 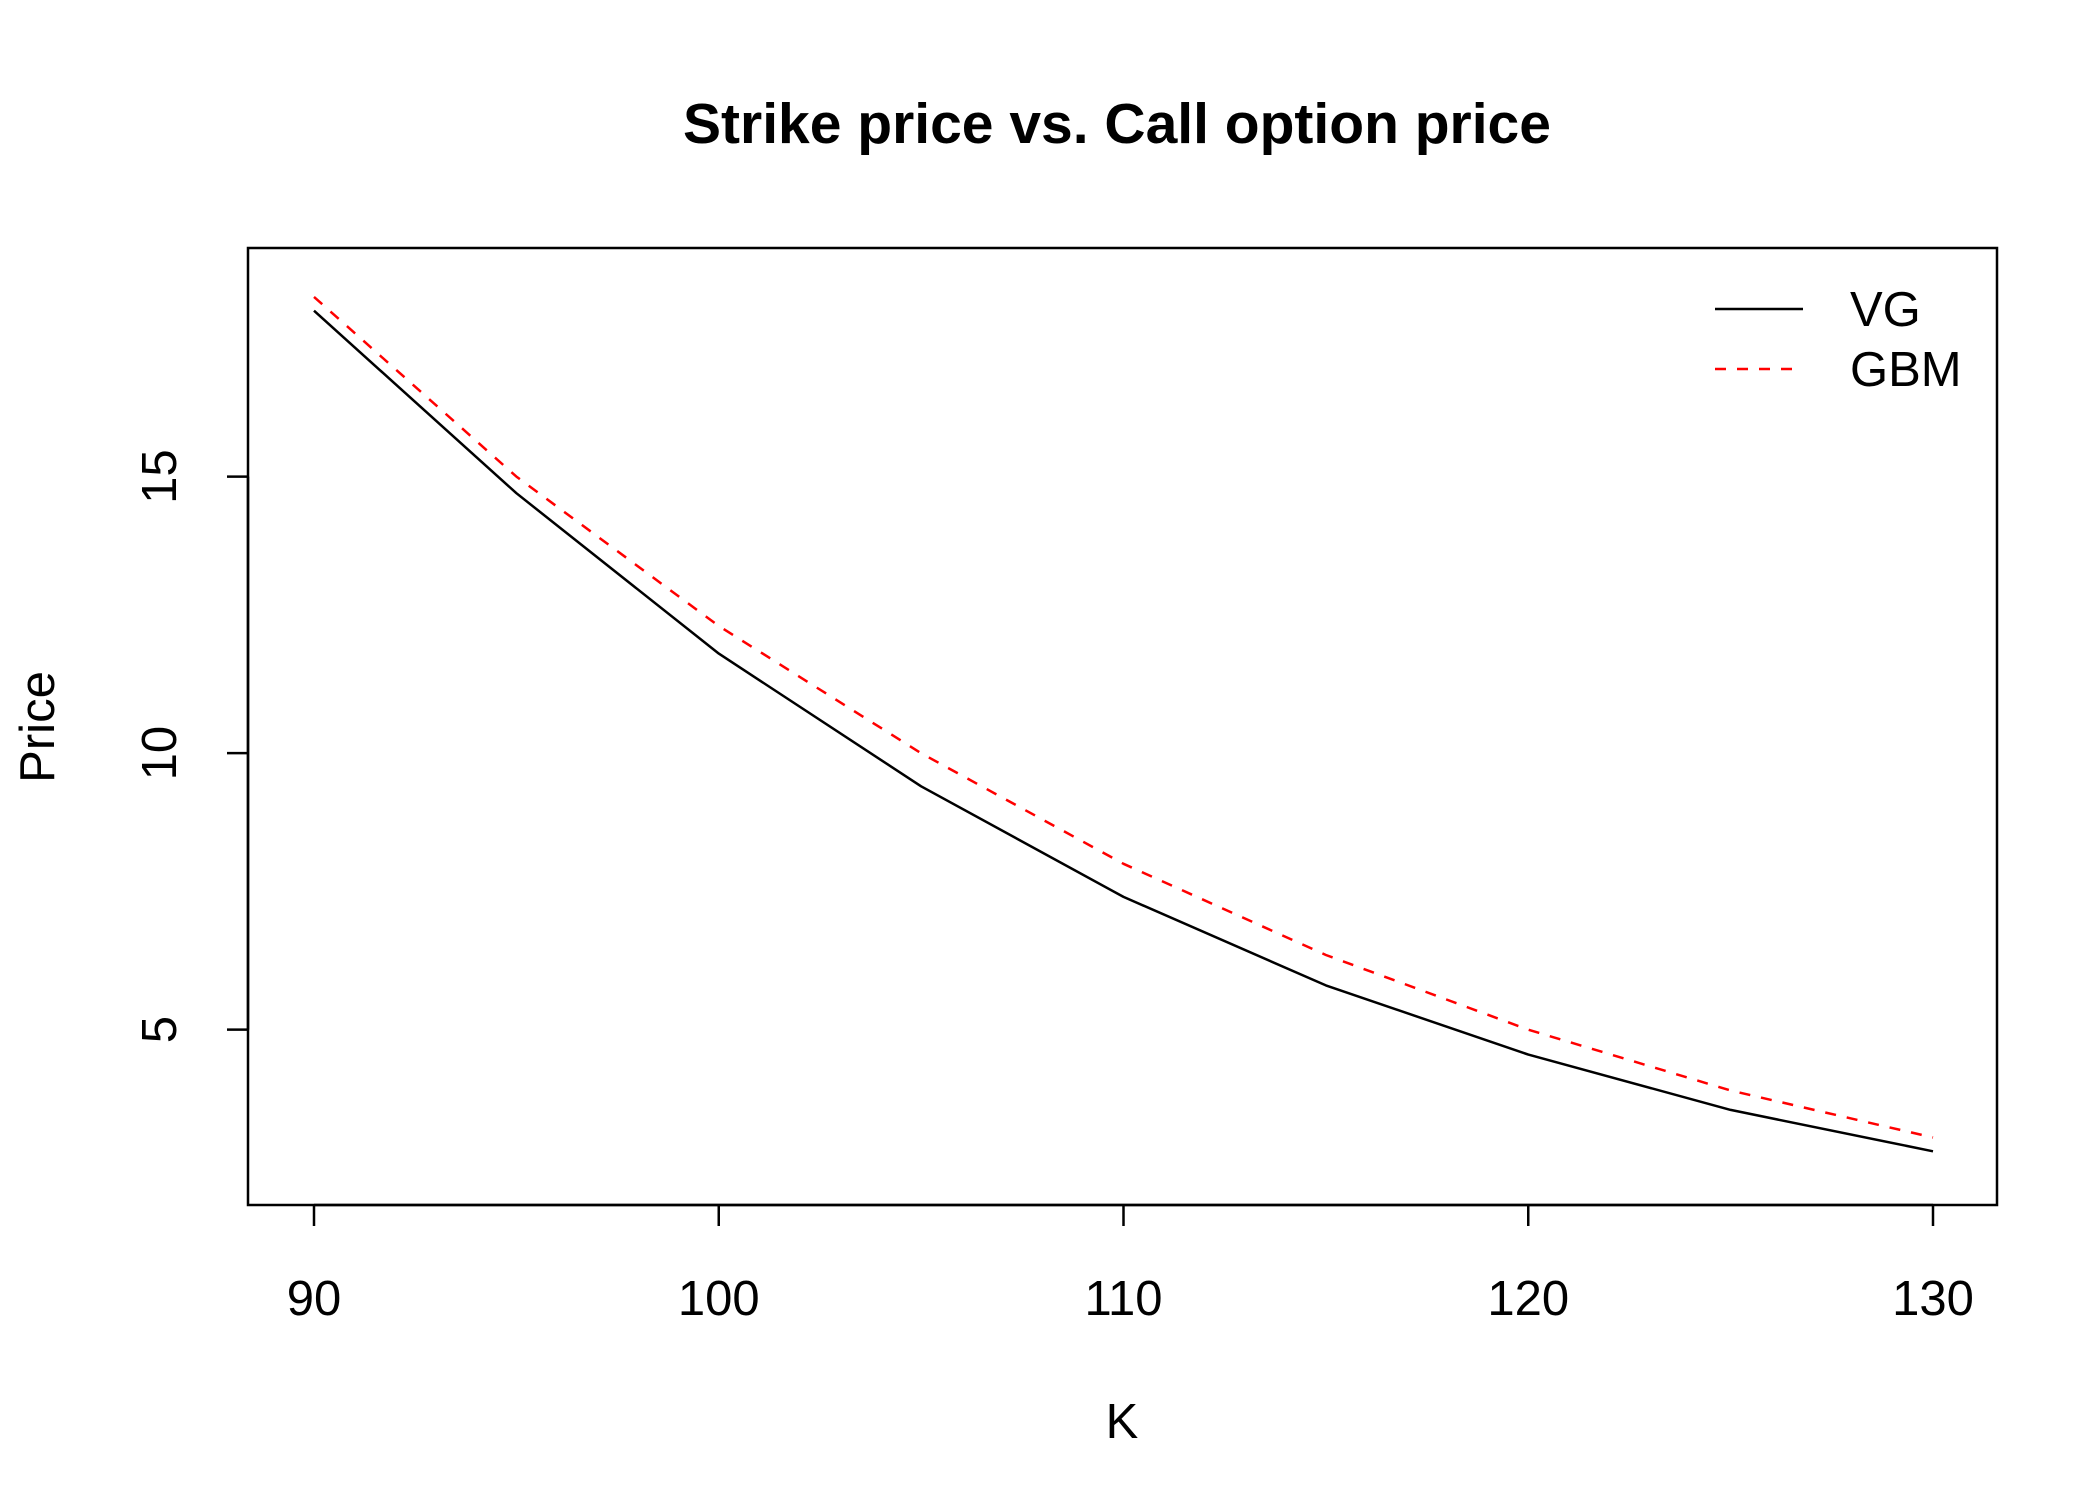 I want to click on legend-label-vg: VG, so click(x=1885, y=310).